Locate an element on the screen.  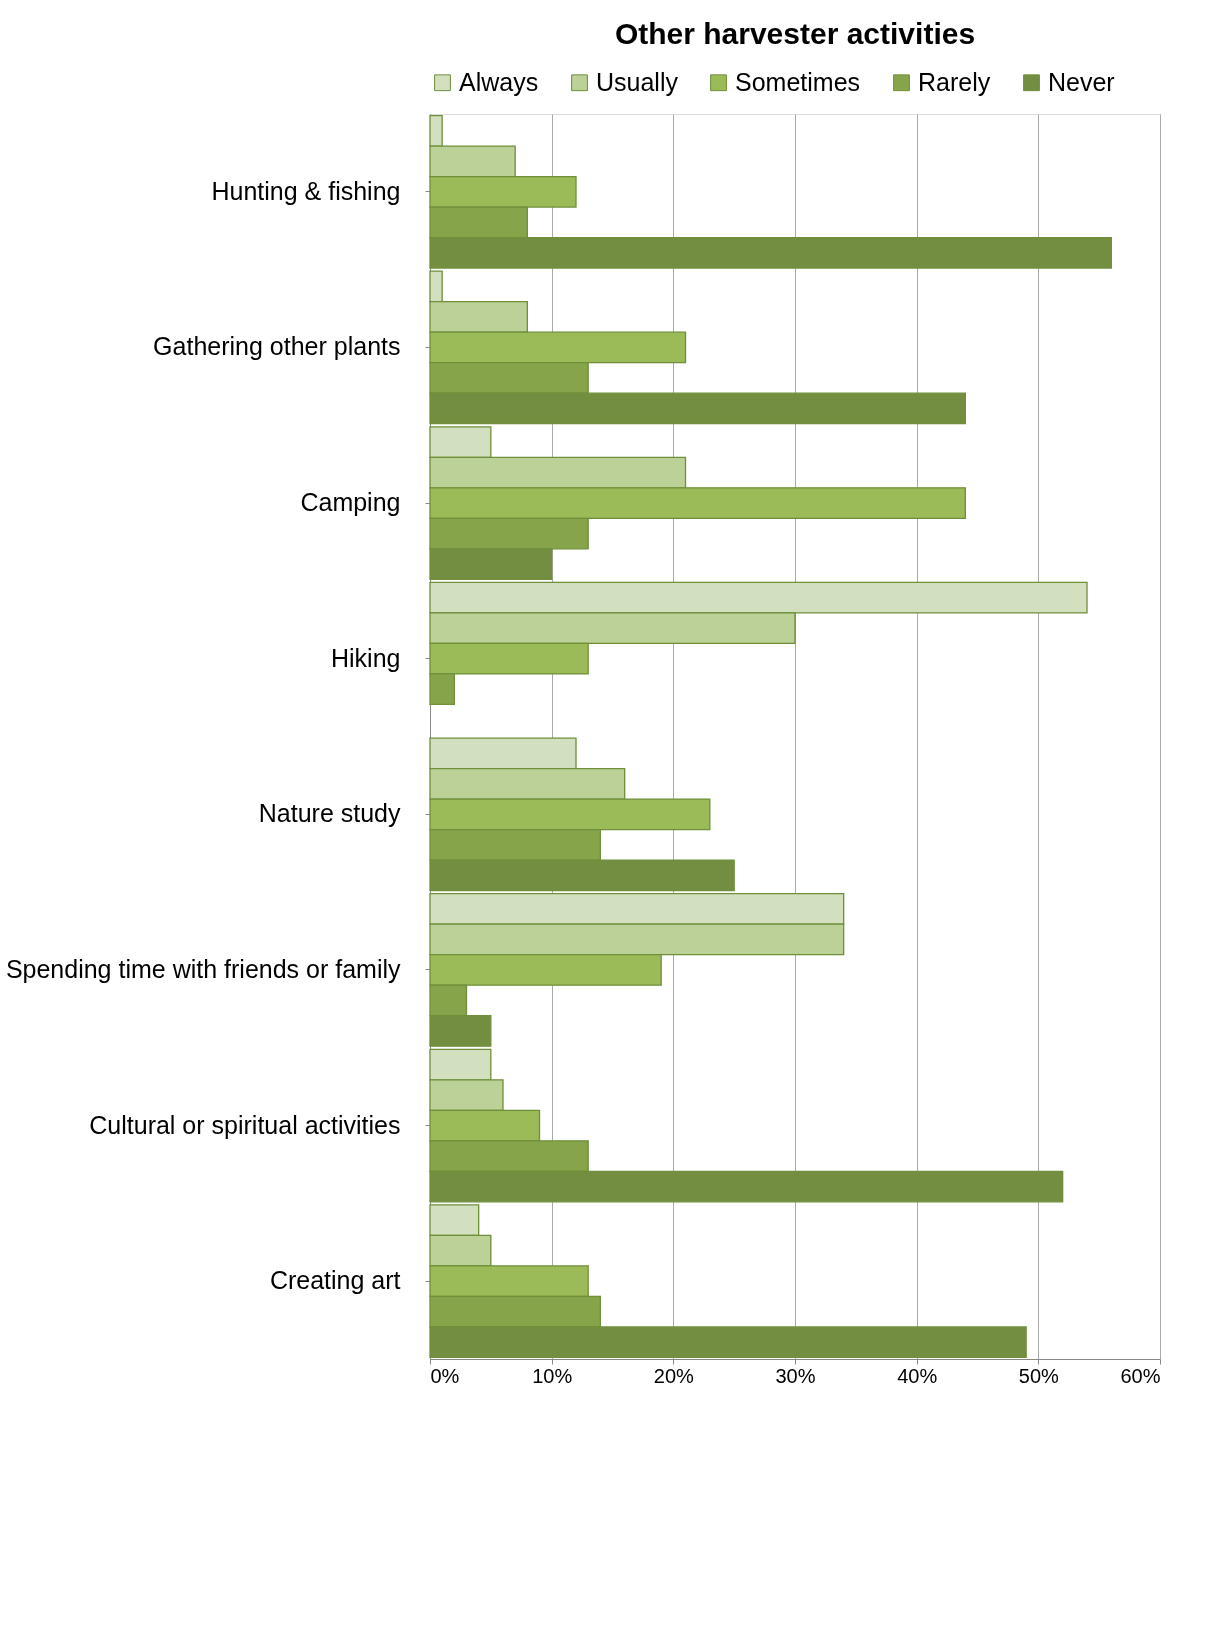
legend-label: Sometimes is located at coordinates (798, 81).